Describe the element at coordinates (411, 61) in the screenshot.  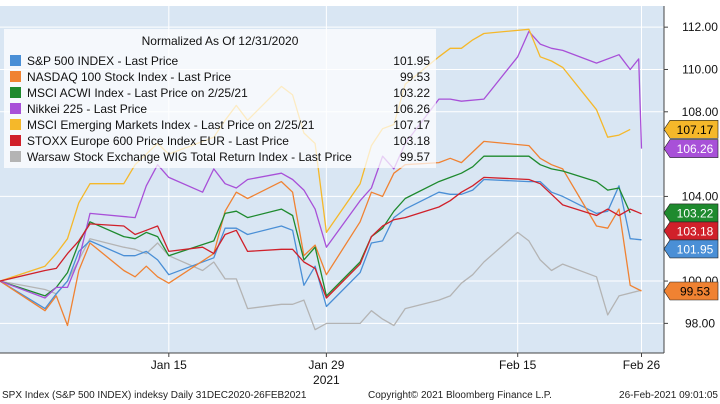
I see `legend-series-value: 101.95` at that location.